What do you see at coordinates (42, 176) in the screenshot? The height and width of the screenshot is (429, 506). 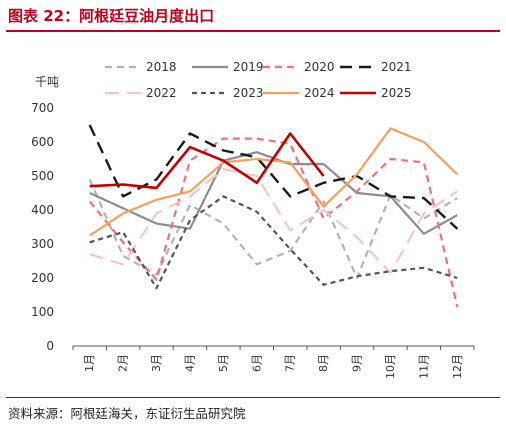 I see `y-tick-label: 500` at bounding box center [42, 176].